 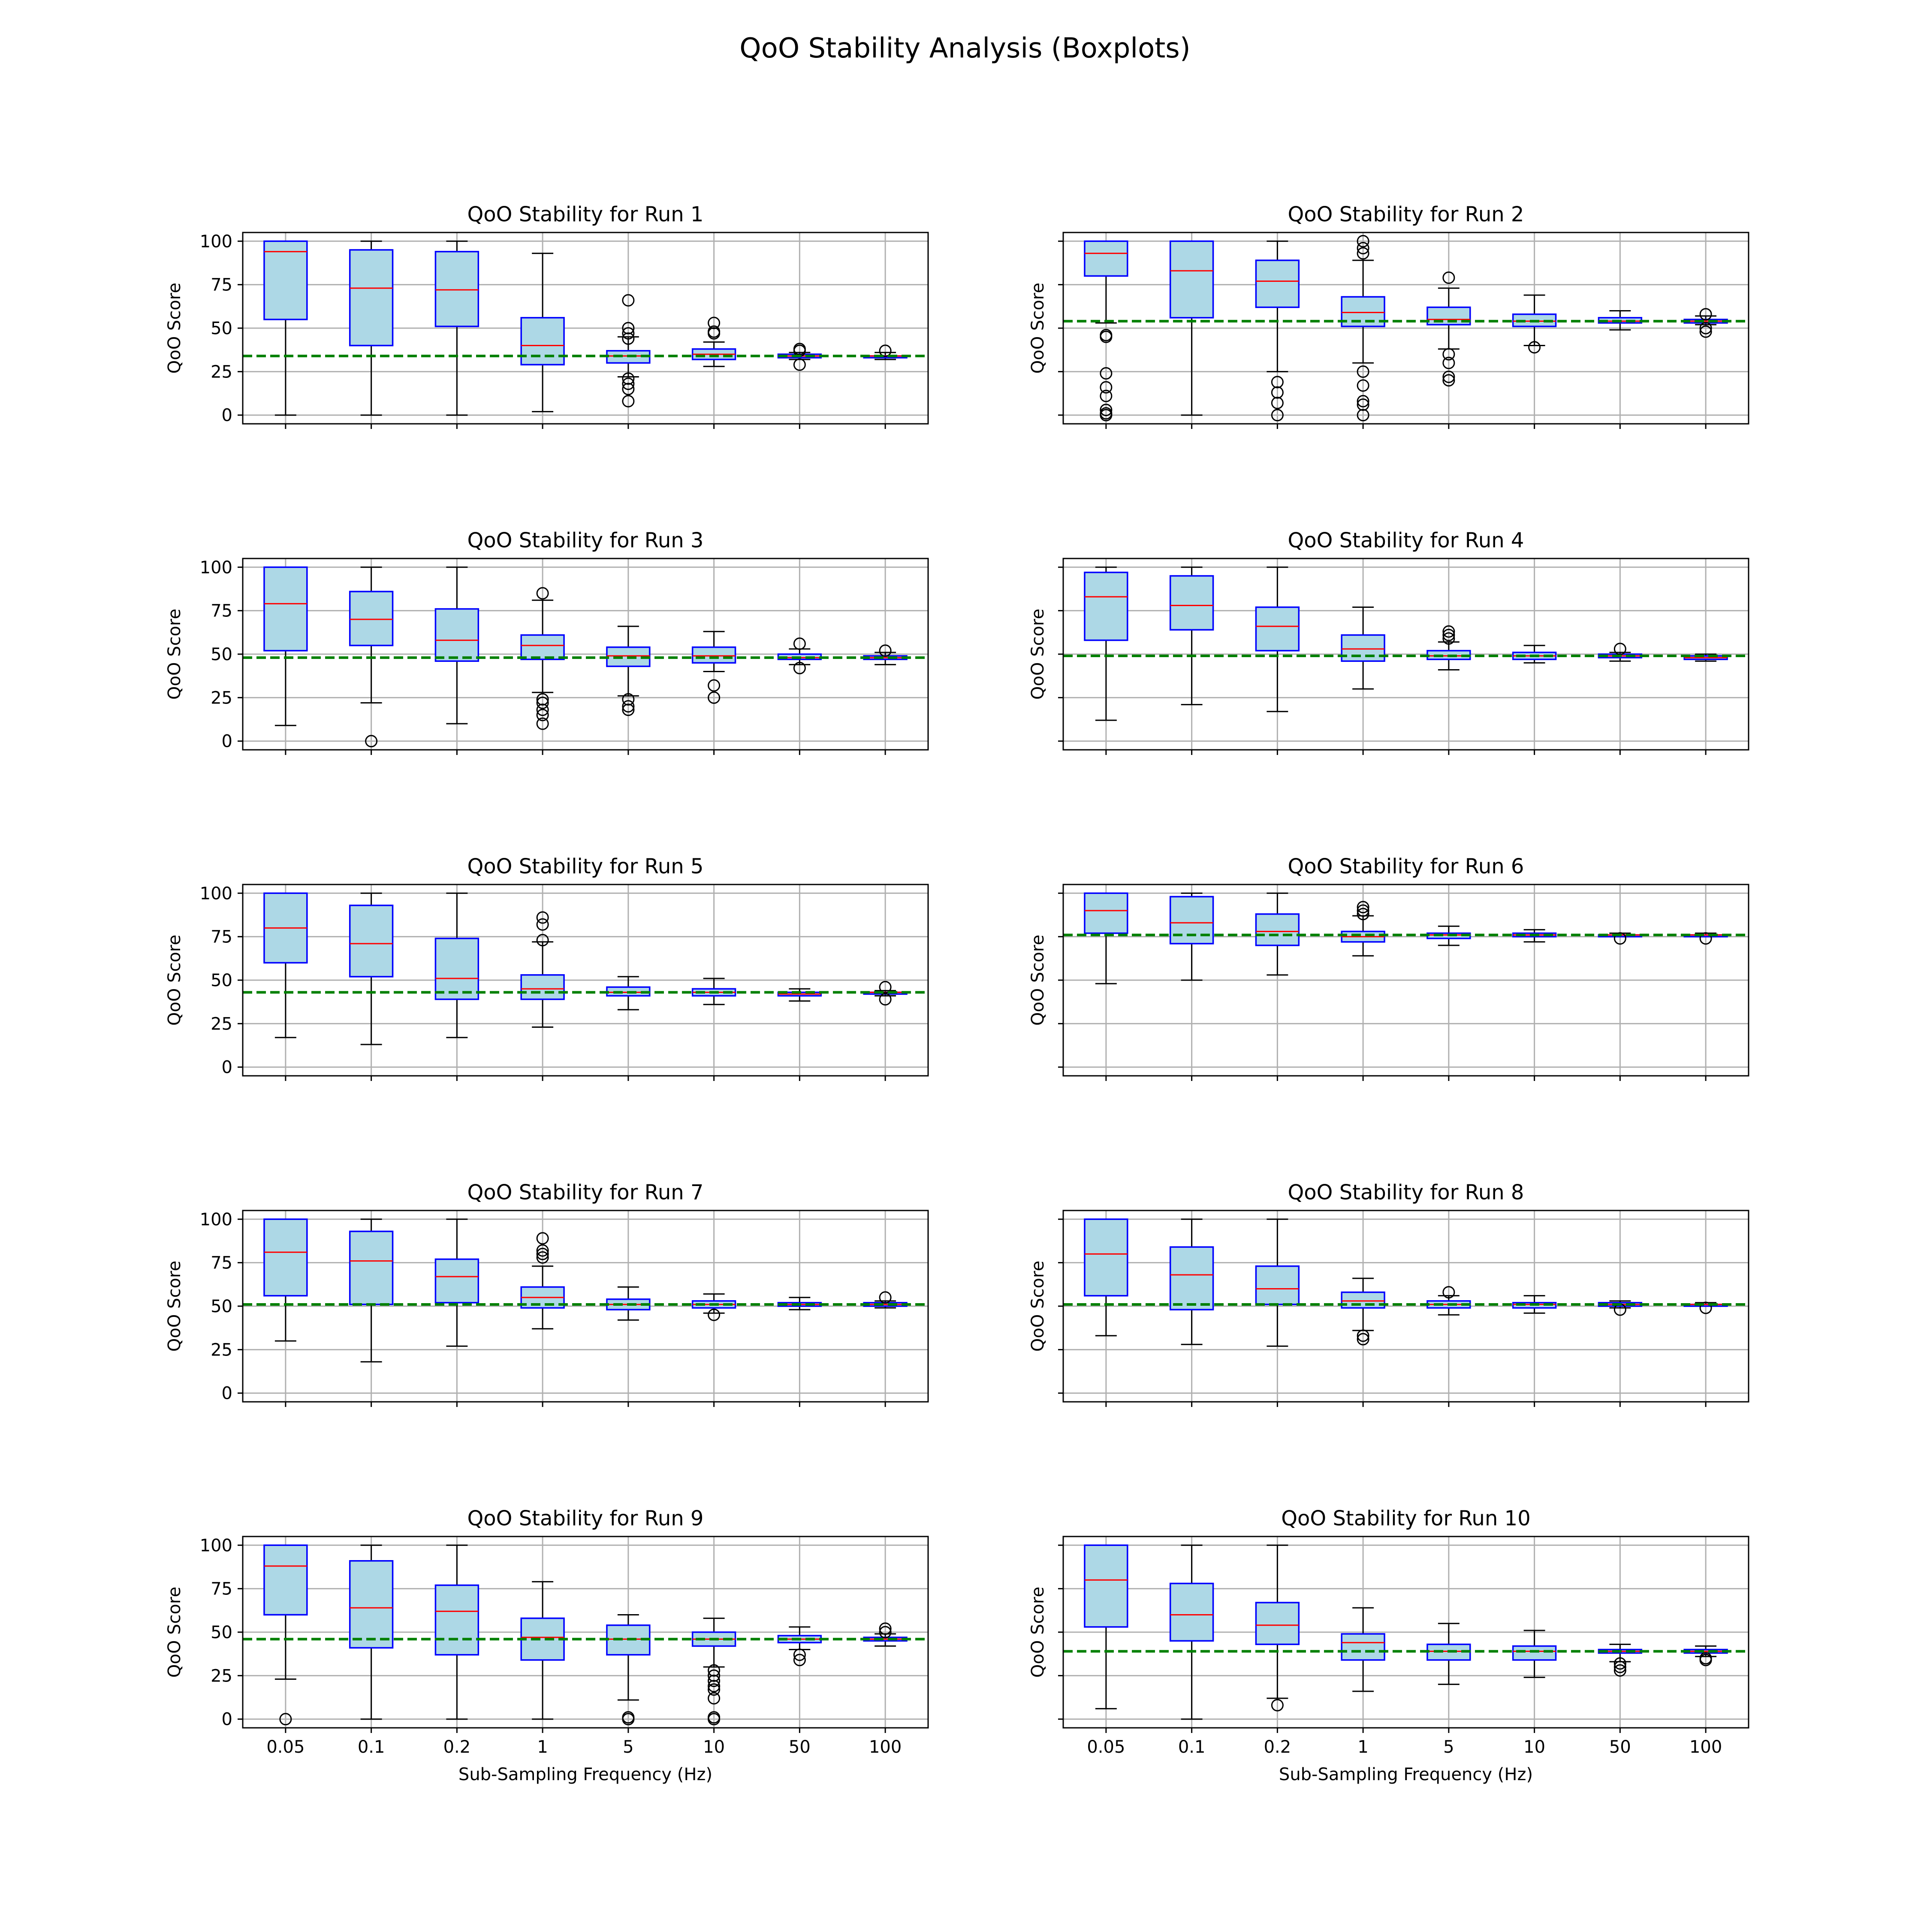 I want to click on subplot-run-4: QoO Stability for Run 4 QoO Score, so click(x=1388, y=641).